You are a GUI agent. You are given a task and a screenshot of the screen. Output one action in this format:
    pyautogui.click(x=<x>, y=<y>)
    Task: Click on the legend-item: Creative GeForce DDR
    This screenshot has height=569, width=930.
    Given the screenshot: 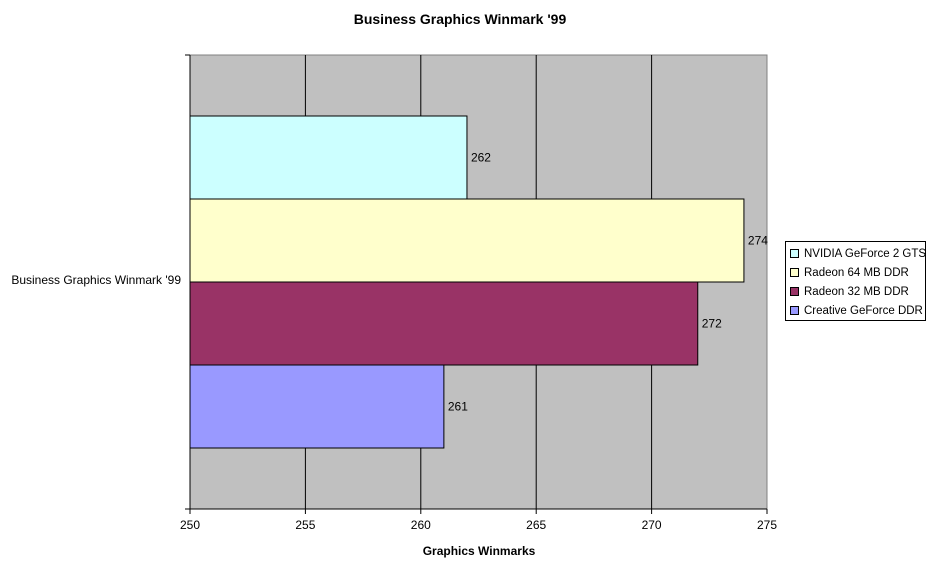 What is the action you would take?
    pyautogui.click(x=857, y=310)
    